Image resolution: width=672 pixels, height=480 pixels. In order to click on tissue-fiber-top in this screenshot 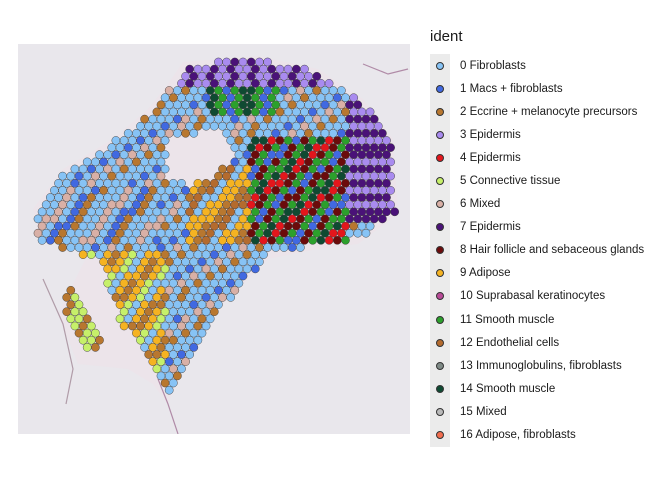, I will do `click(385, 69)`.